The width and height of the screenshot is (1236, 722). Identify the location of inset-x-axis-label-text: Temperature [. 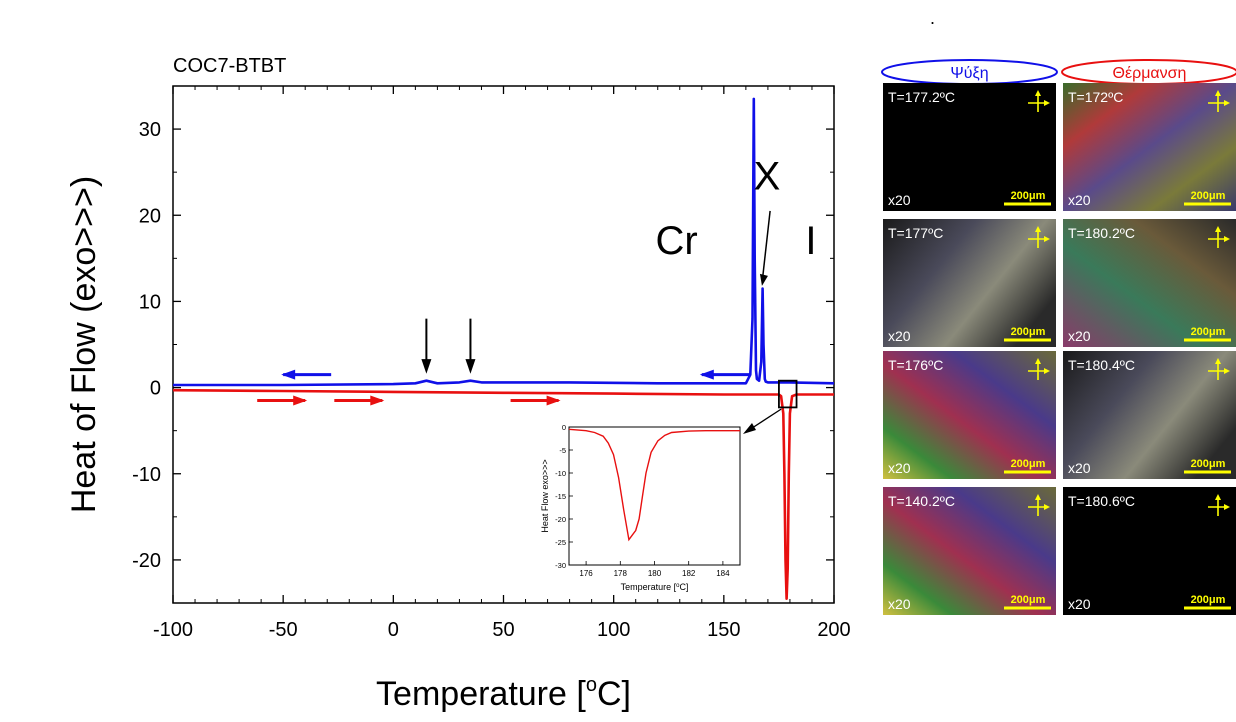
(649, 587).